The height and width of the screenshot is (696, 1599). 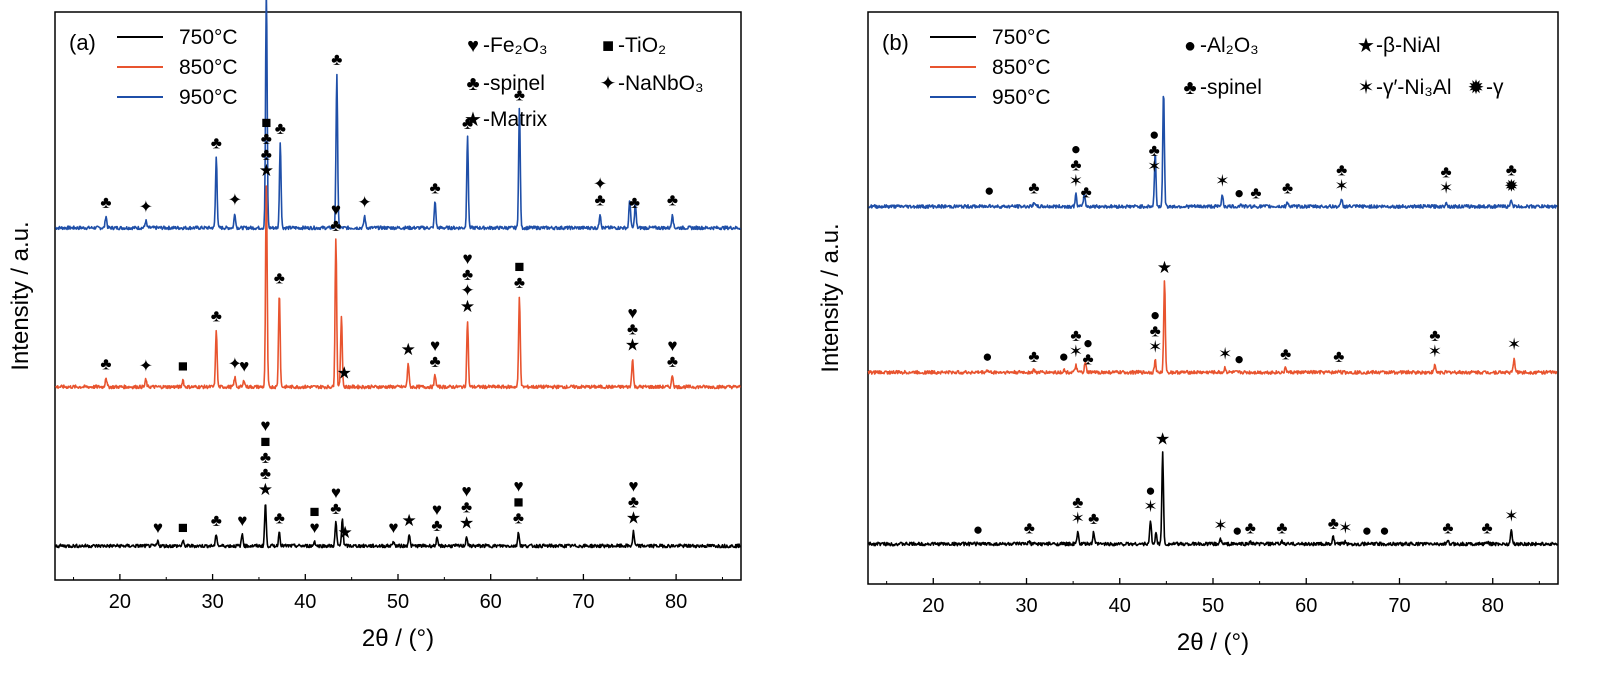 I want to click on x-tick-label: 50, so click(x=1213, y=606).